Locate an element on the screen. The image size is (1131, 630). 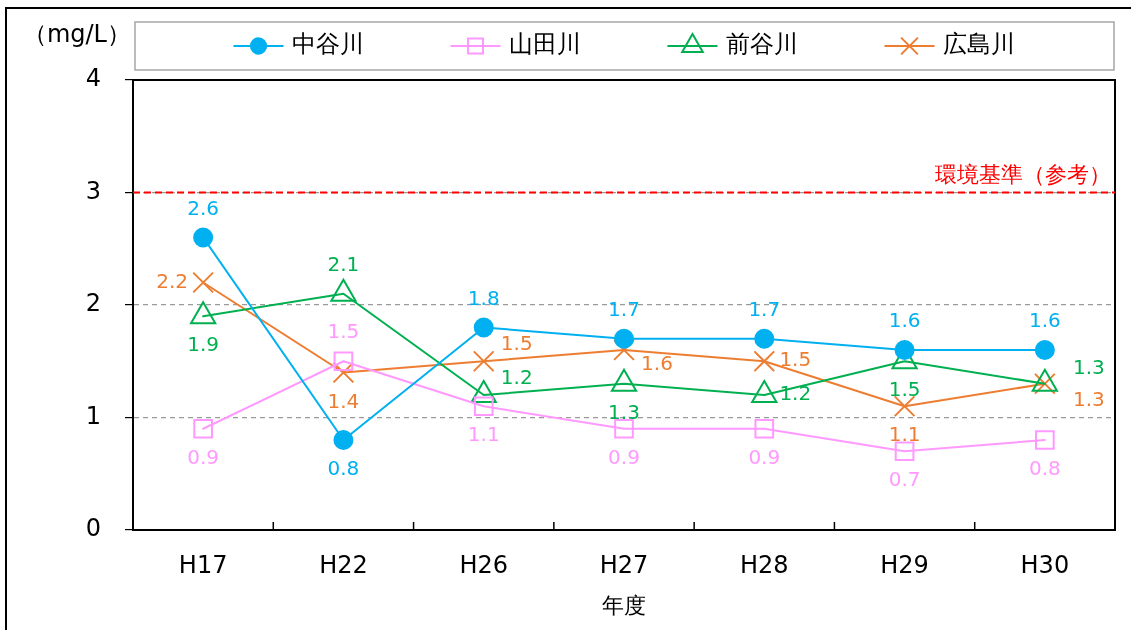
legend-label: 中谷川 is located at coordinates (327, 44).